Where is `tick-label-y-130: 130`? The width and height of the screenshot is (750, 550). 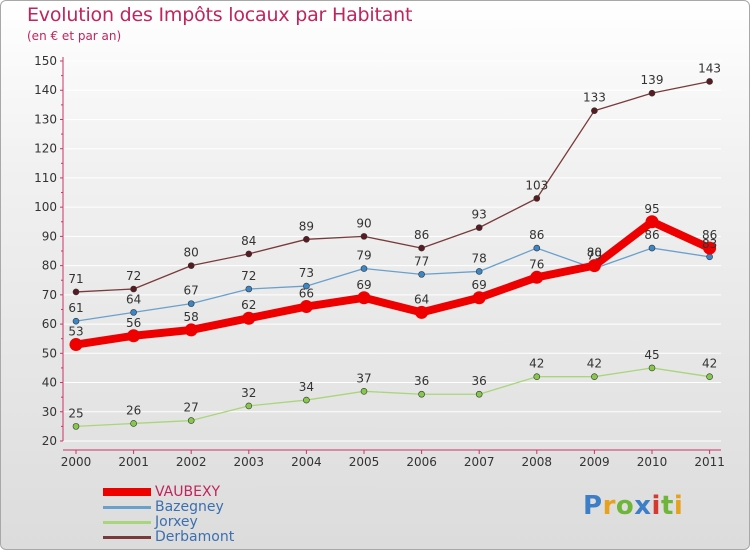
tick-label-y-130: 130 is located at coordinates (45, 119).